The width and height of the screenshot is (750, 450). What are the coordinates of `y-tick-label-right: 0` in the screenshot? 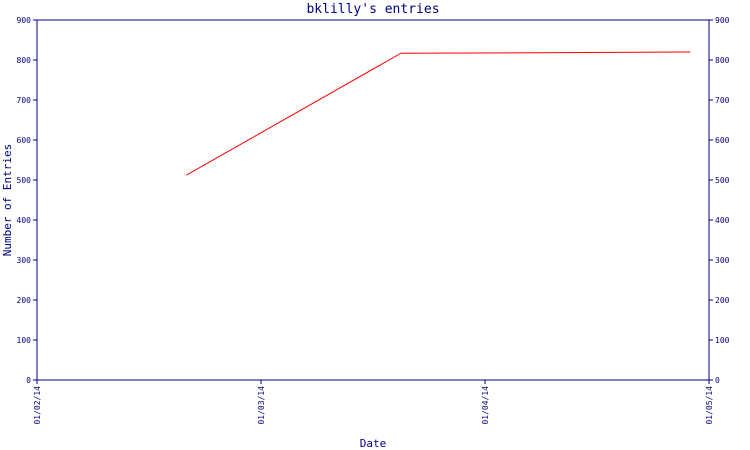 It's located at (717, 380).